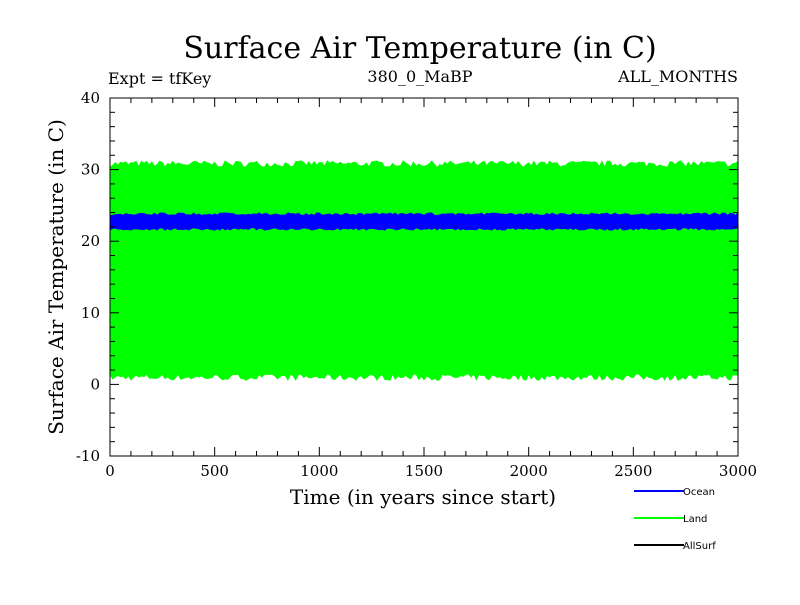 This screenshot has width=800, height=605. Describe the element at coordinates (90, 313) in the screenshot. I see `y-tick-label: 10` at that location.